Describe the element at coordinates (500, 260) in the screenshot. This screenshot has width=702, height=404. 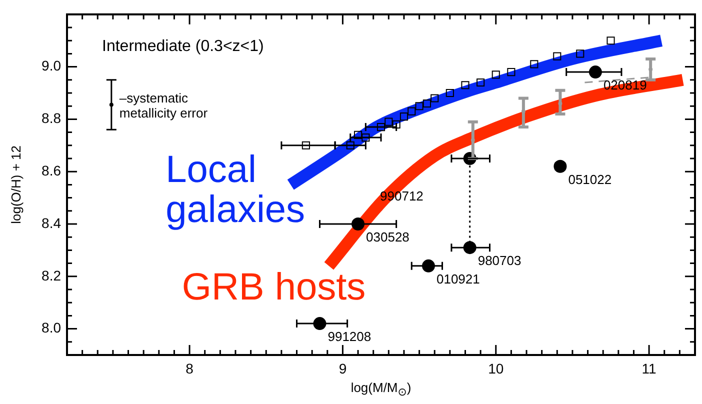
I see `annotation: 980703` at that location.